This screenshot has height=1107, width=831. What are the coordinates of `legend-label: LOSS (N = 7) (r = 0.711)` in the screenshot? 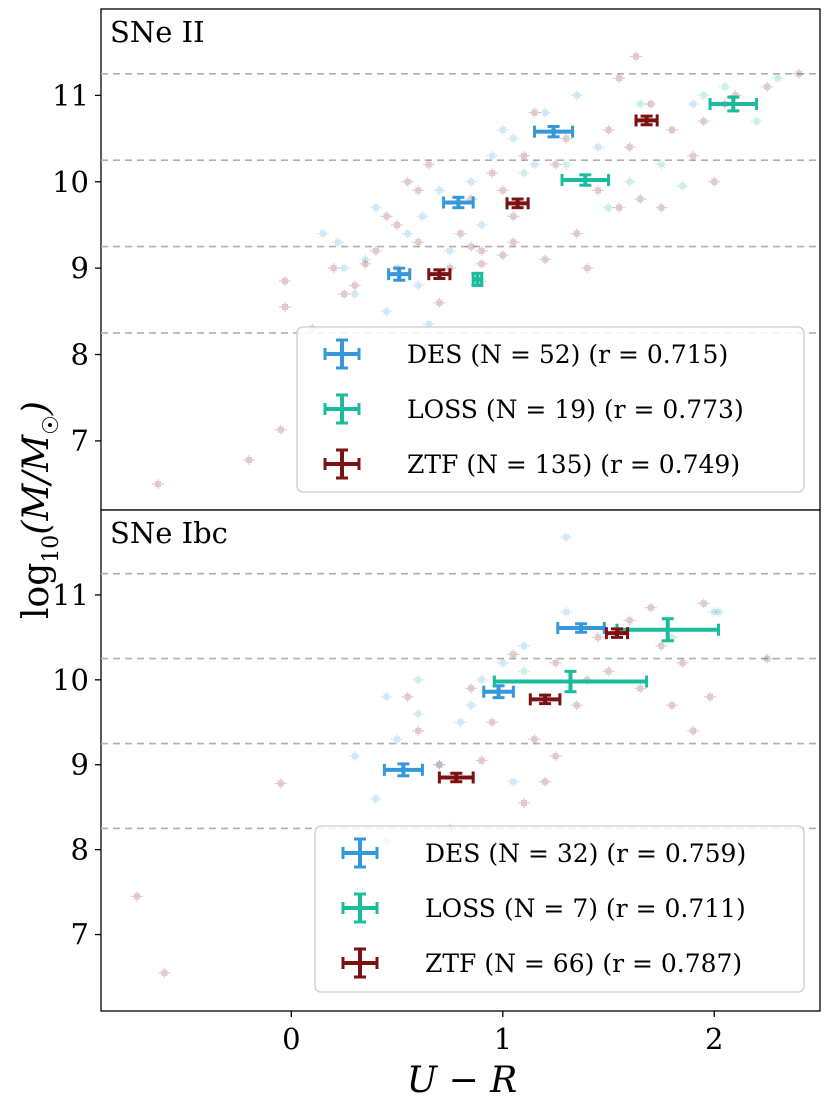 It's located at (585, 908).